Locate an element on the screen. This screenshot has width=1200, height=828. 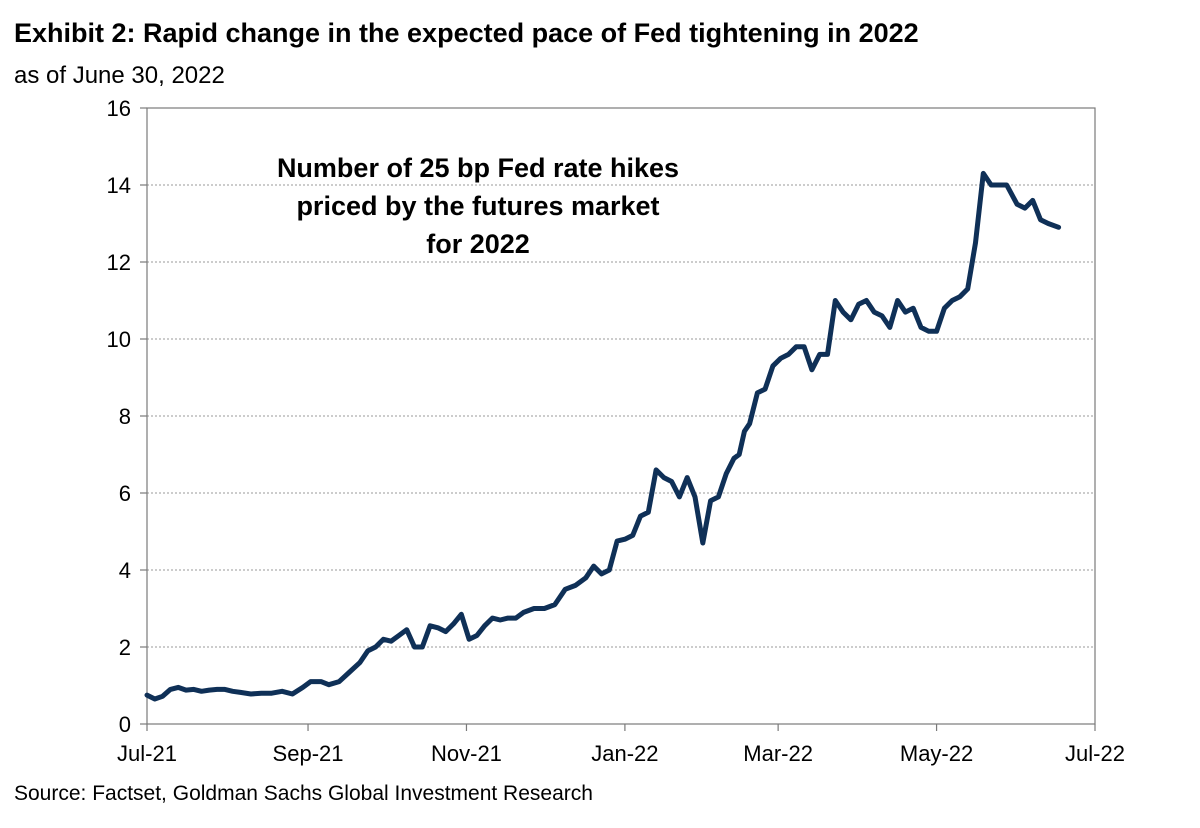
y-tick-label: 6 is located at coordinates (125, 493).